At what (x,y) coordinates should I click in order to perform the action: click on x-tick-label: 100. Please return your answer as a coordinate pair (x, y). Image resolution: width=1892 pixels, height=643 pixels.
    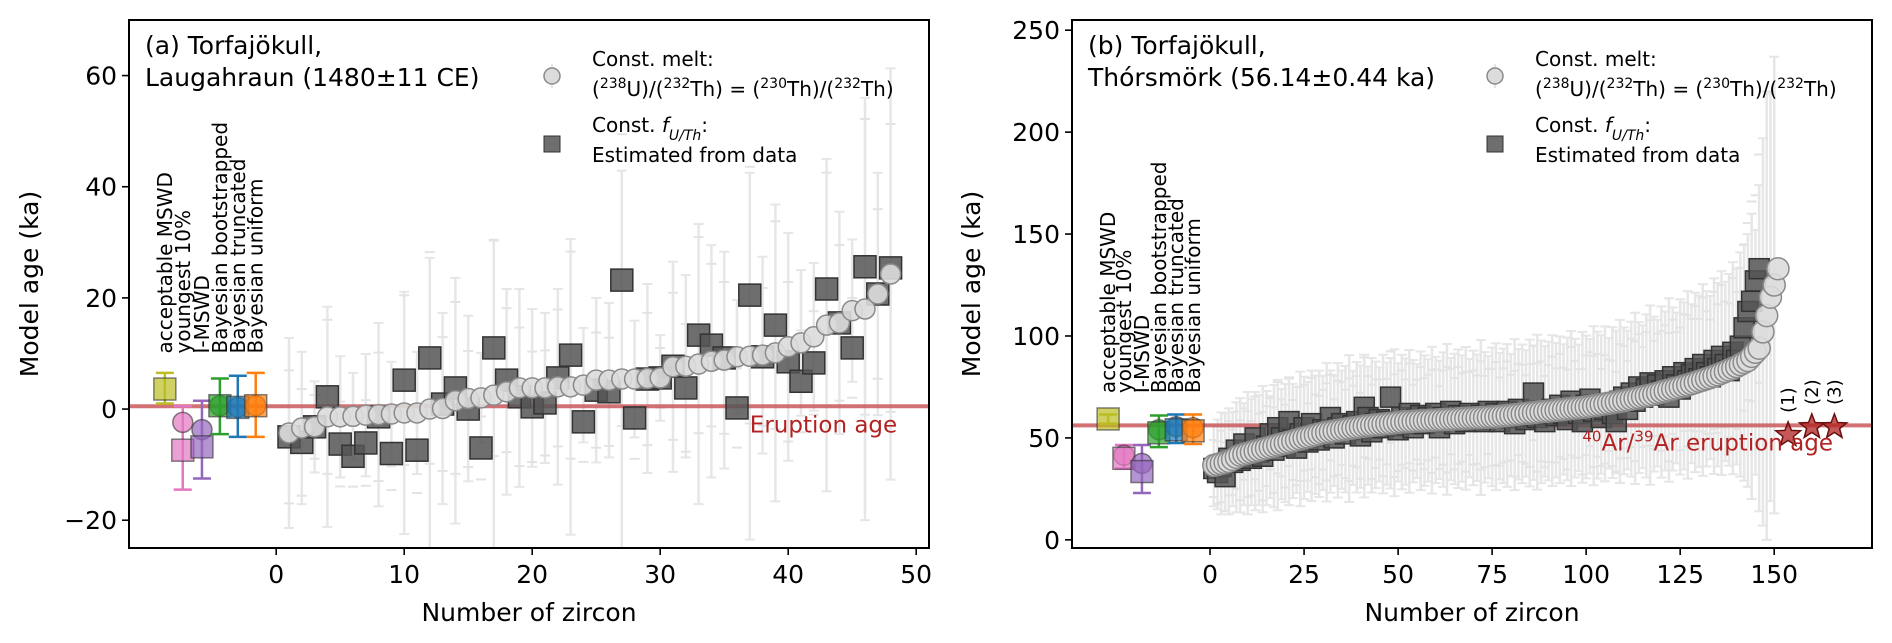
    Looking at the image, I should click on (1586, 574).